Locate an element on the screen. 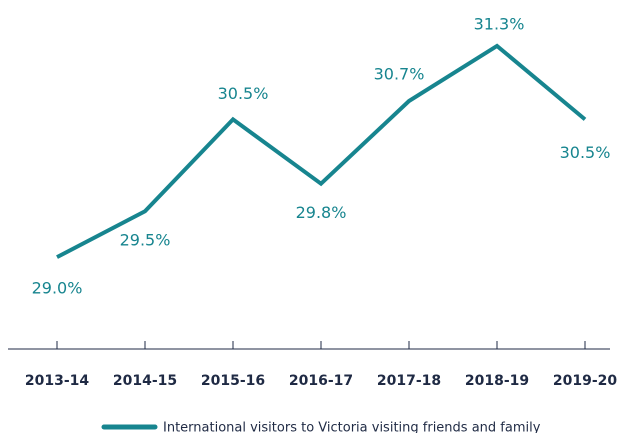 The image size is (622, 433). x-tick-label: 2013-14 is located at coordinates (57, 381).